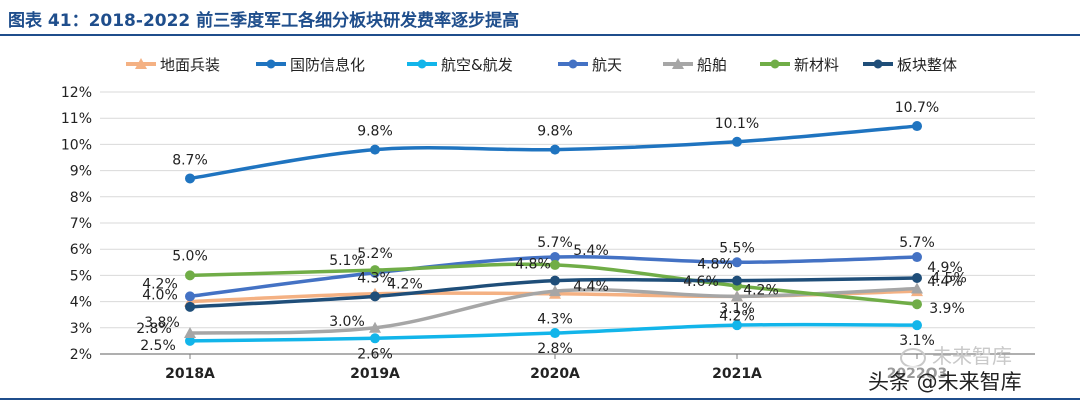  I want to click on watermark-source: 头条 @未来智库, so click(945, 381).